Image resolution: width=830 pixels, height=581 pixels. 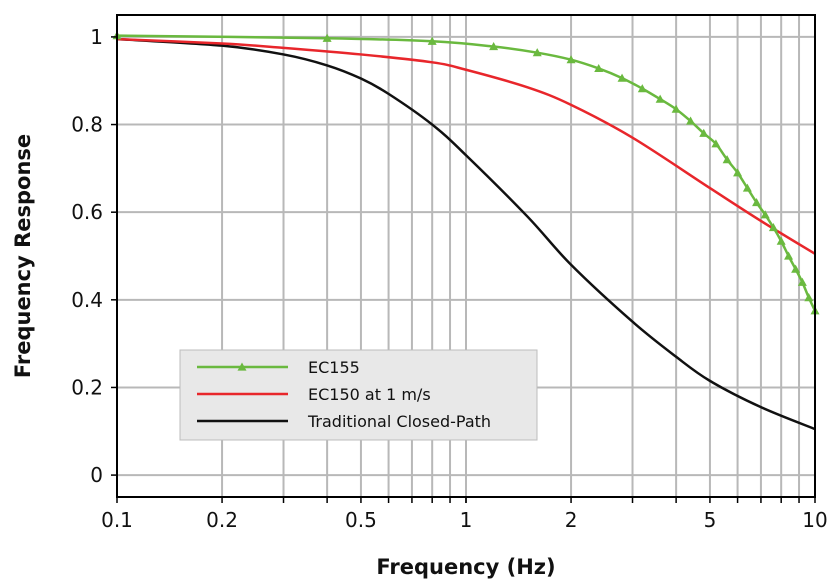 What do you see at coordinates (369, 394) in the screenshot?
I see `legend-label-ec150-at-1-m-s: EC150 at 1 m/s` at bounding box center [369, 394].